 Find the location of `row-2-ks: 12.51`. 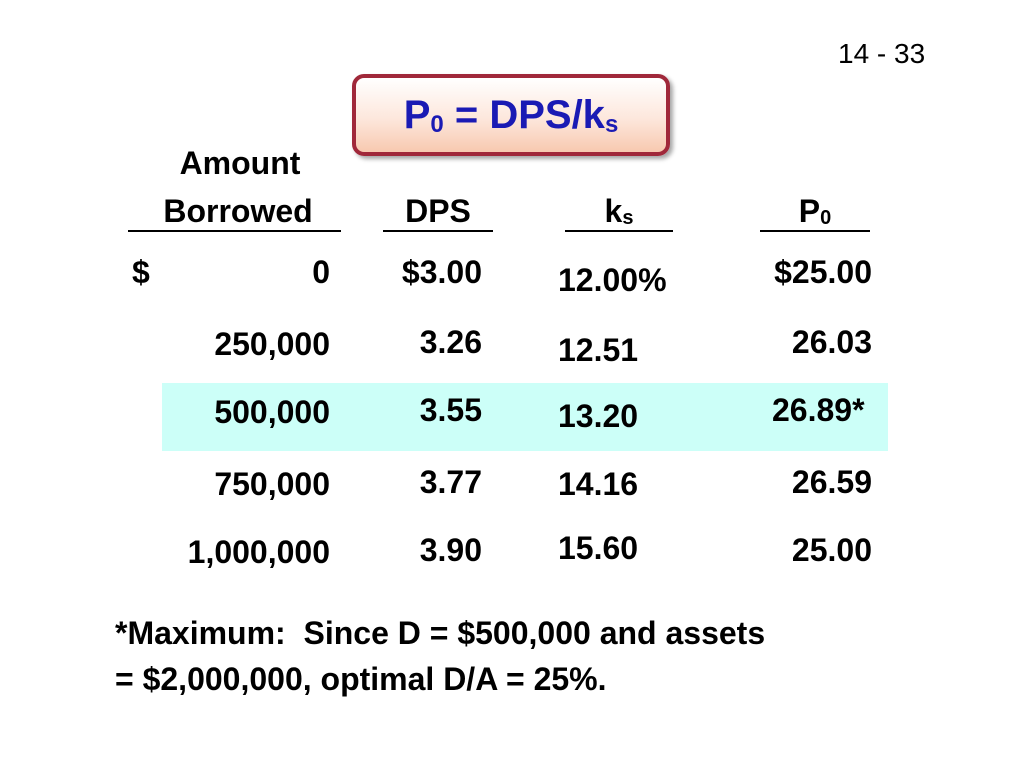

row-2-ks: 12.51 is located at coordinates (598, 350).